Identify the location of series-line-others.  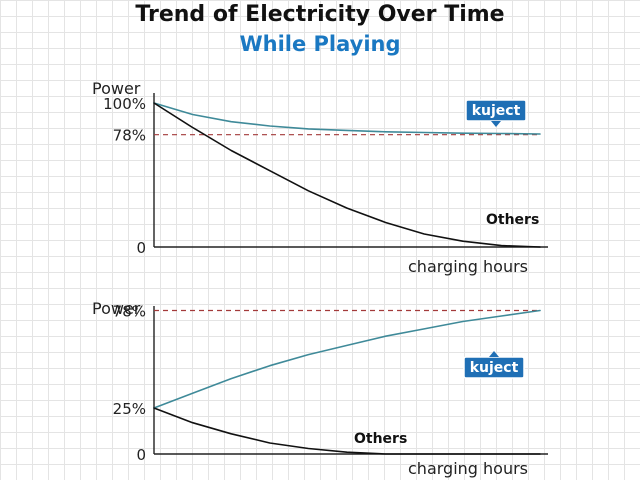
(347, 431).